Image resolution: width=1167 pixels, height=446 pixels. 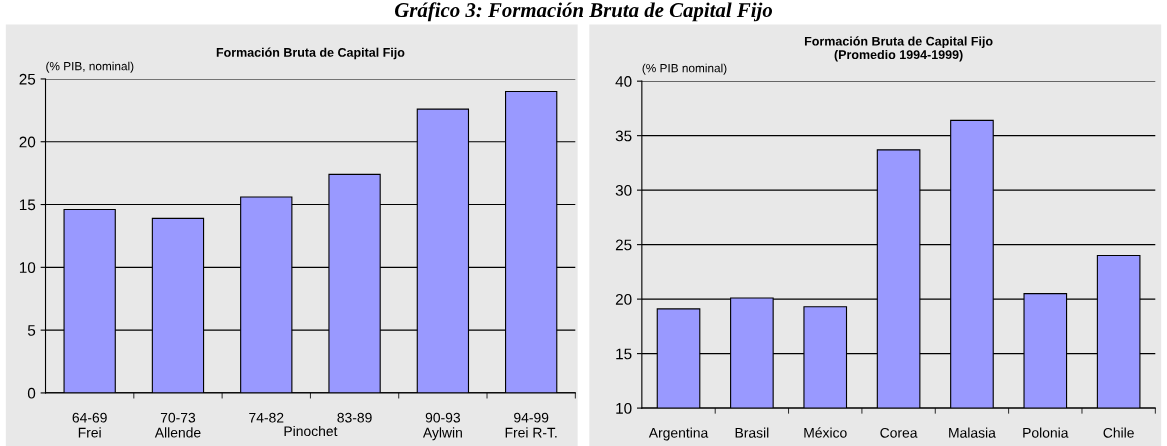 I want to click on x-tick-label: Brasil, so click(x=752, y=432).